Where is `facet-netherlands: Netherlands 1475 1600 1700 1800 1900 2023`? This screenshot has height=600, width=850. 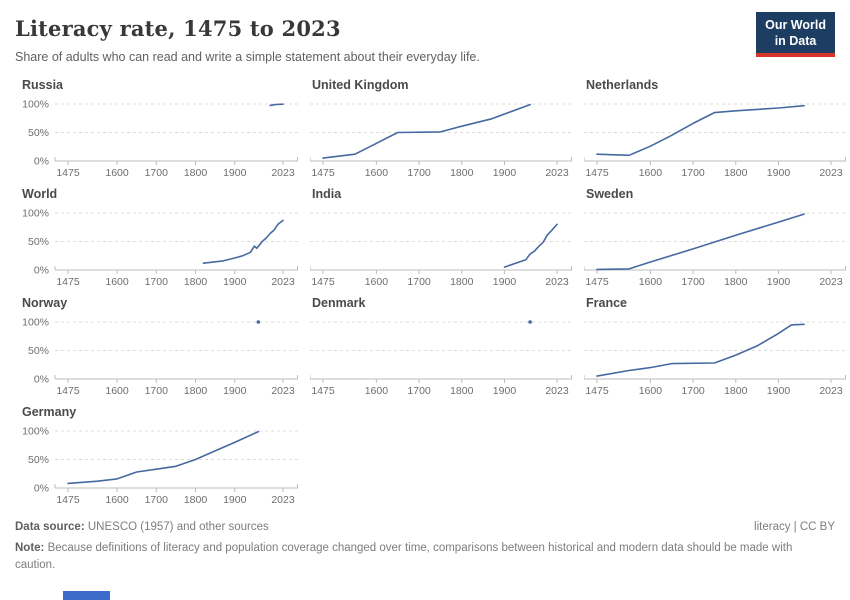
facet-netherlands: Netherlands 1475 1600 1700 1800 1900 2023 is located at coordinates (715, 129).